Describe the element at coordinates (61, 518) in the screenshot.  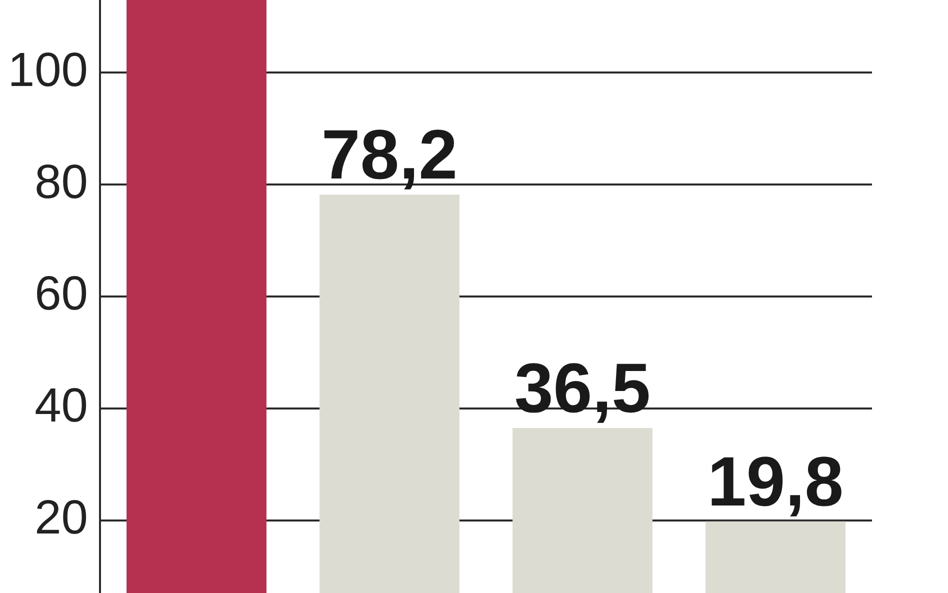
I see `y-tick-label: 20` at that location.